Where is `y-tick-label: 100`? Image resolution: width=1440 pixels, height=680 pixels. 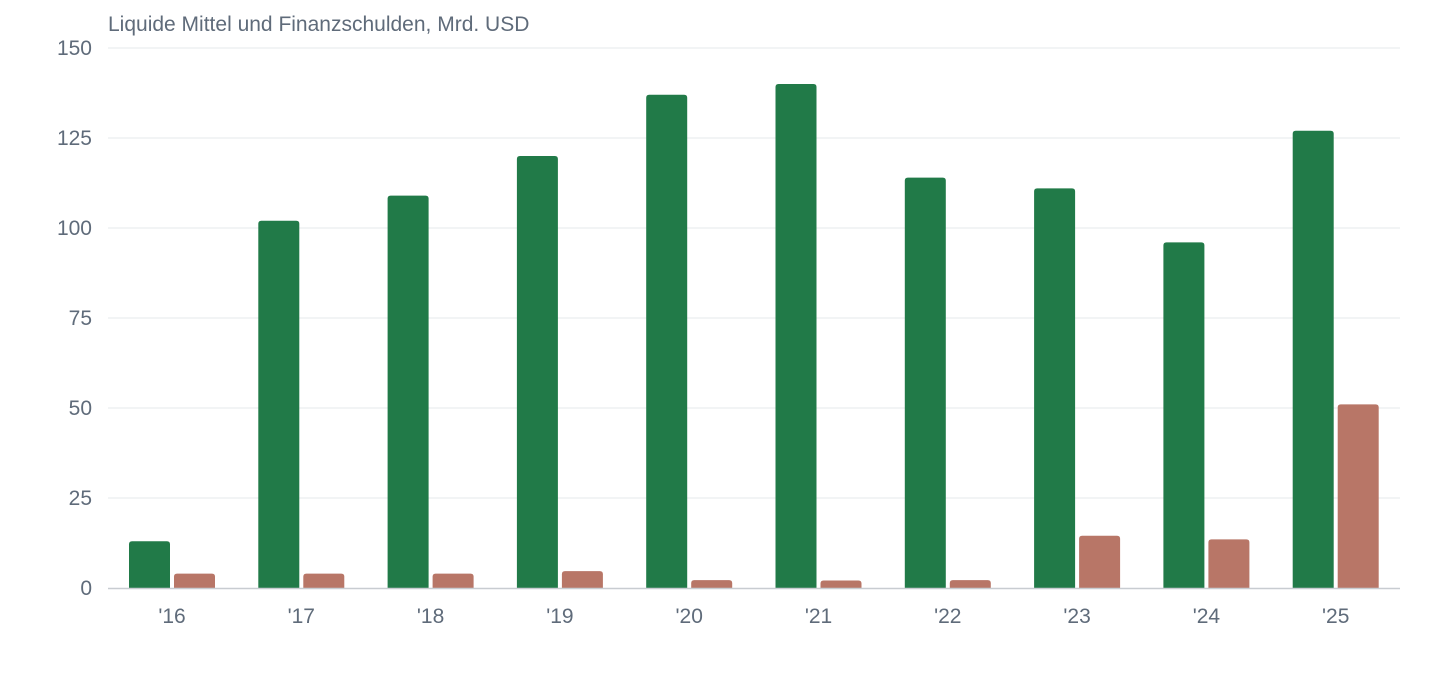
y-tick-label: 100 is located at coordinates (74, 228).